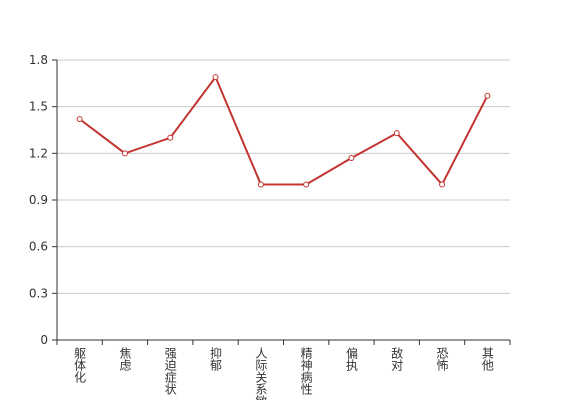  I want to click on x-tick-label: 其他, so click(487, 359).